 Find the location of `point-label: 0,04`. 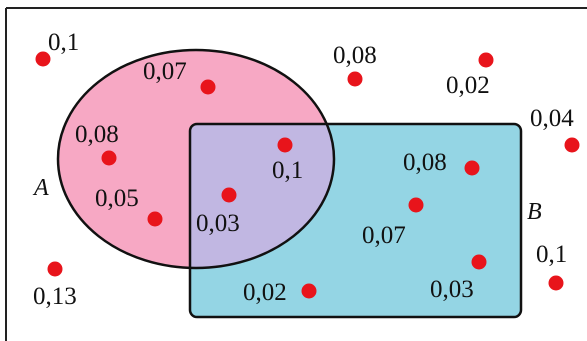

point-label: 0,04 is located at coordinates (552, 118).